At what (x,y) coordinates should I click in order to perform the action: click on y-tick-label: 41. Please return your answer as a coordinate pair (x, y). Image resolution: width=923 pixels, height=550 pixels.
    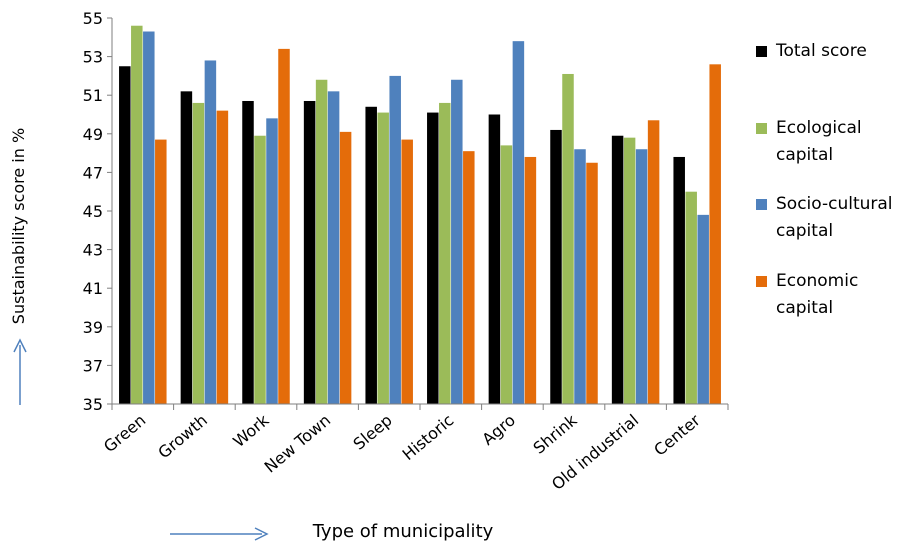
    Looking at the image, I should click on (93, 288).